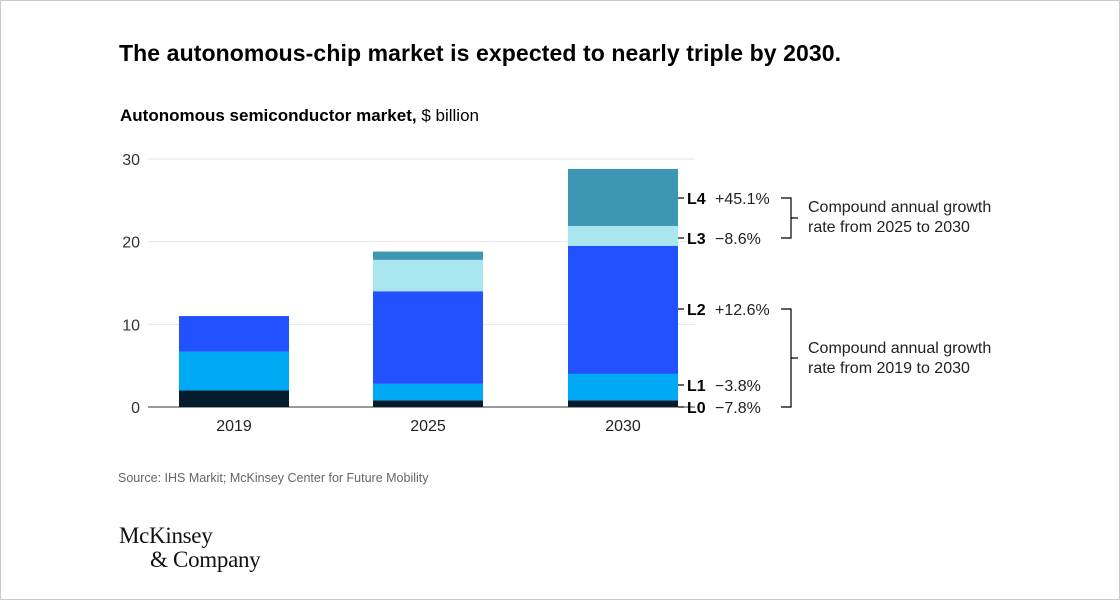 The width and height of the screenshot is (1120, 600). Describe the element at coordinates (889, 227) in the screenshot. I see `bracket-caption-1-line-2: rate from 2025 to 2030` at that location.